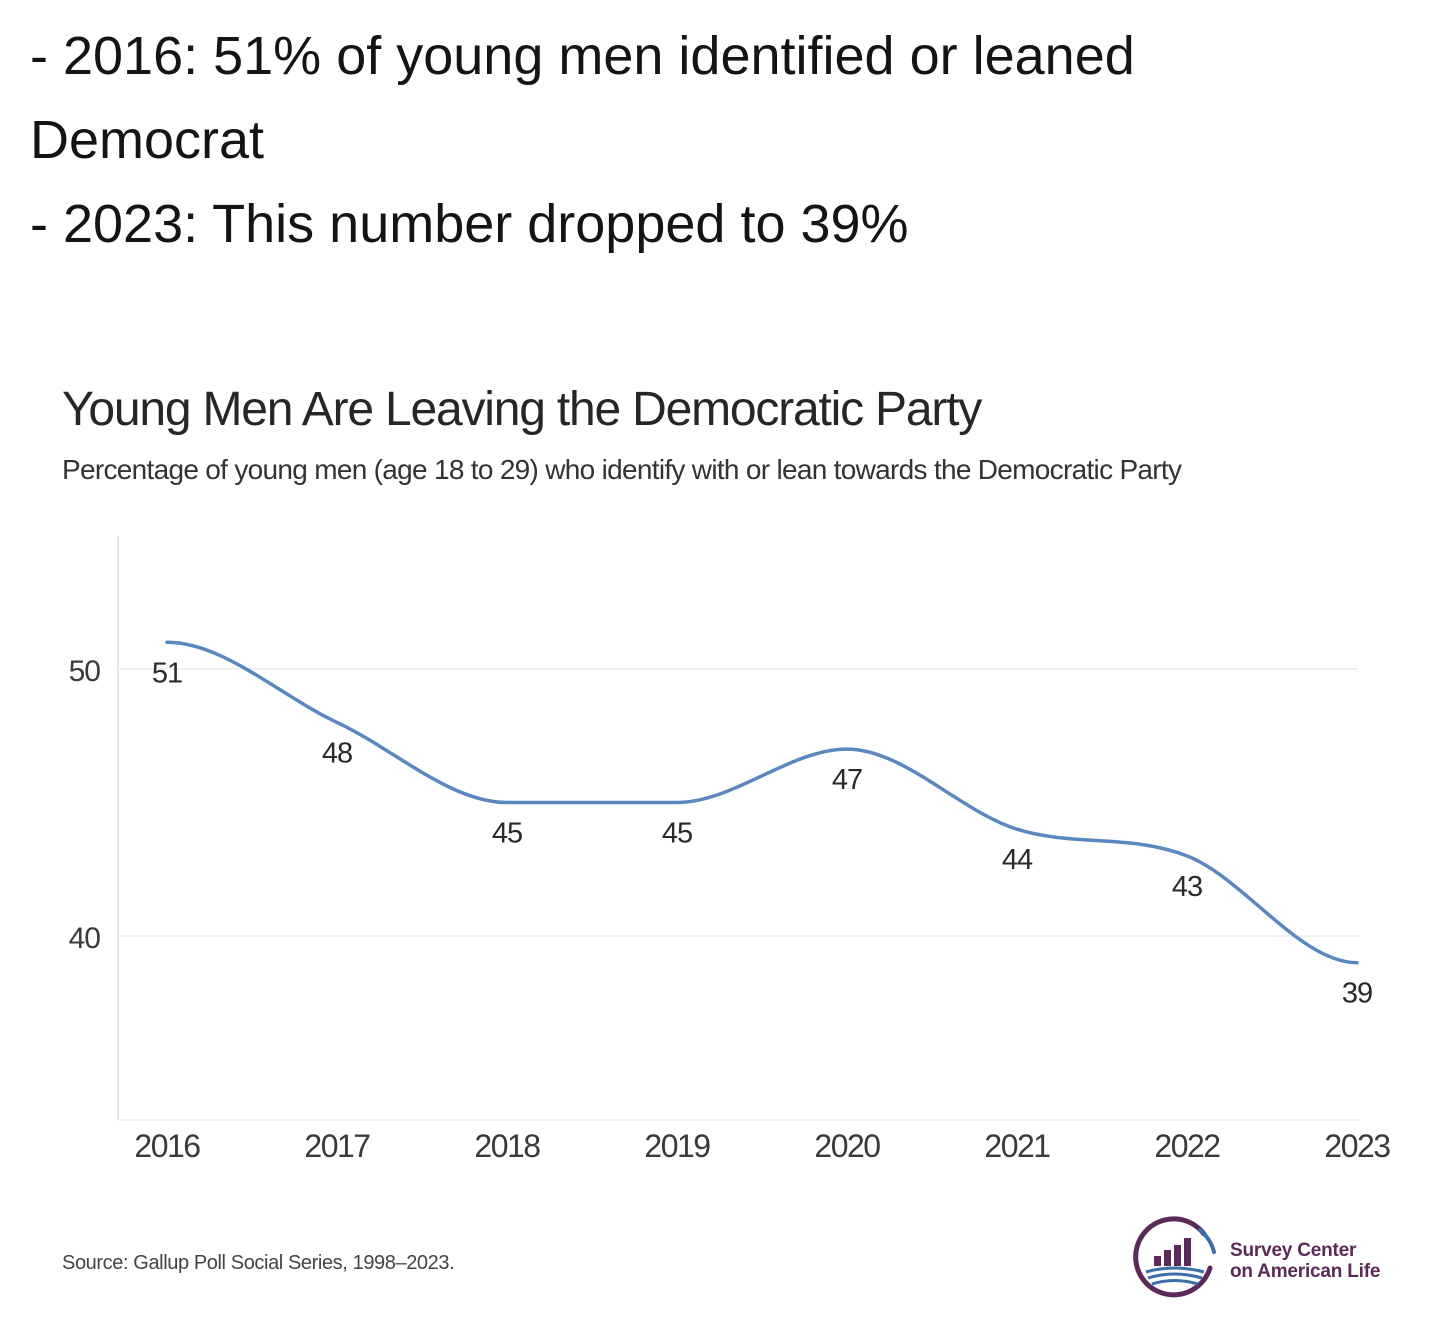  What do you see at coordinates (1174, 1257) in the screenshot?
I see `survey-center-logo-icon` at bounding box center [1174, 1257].